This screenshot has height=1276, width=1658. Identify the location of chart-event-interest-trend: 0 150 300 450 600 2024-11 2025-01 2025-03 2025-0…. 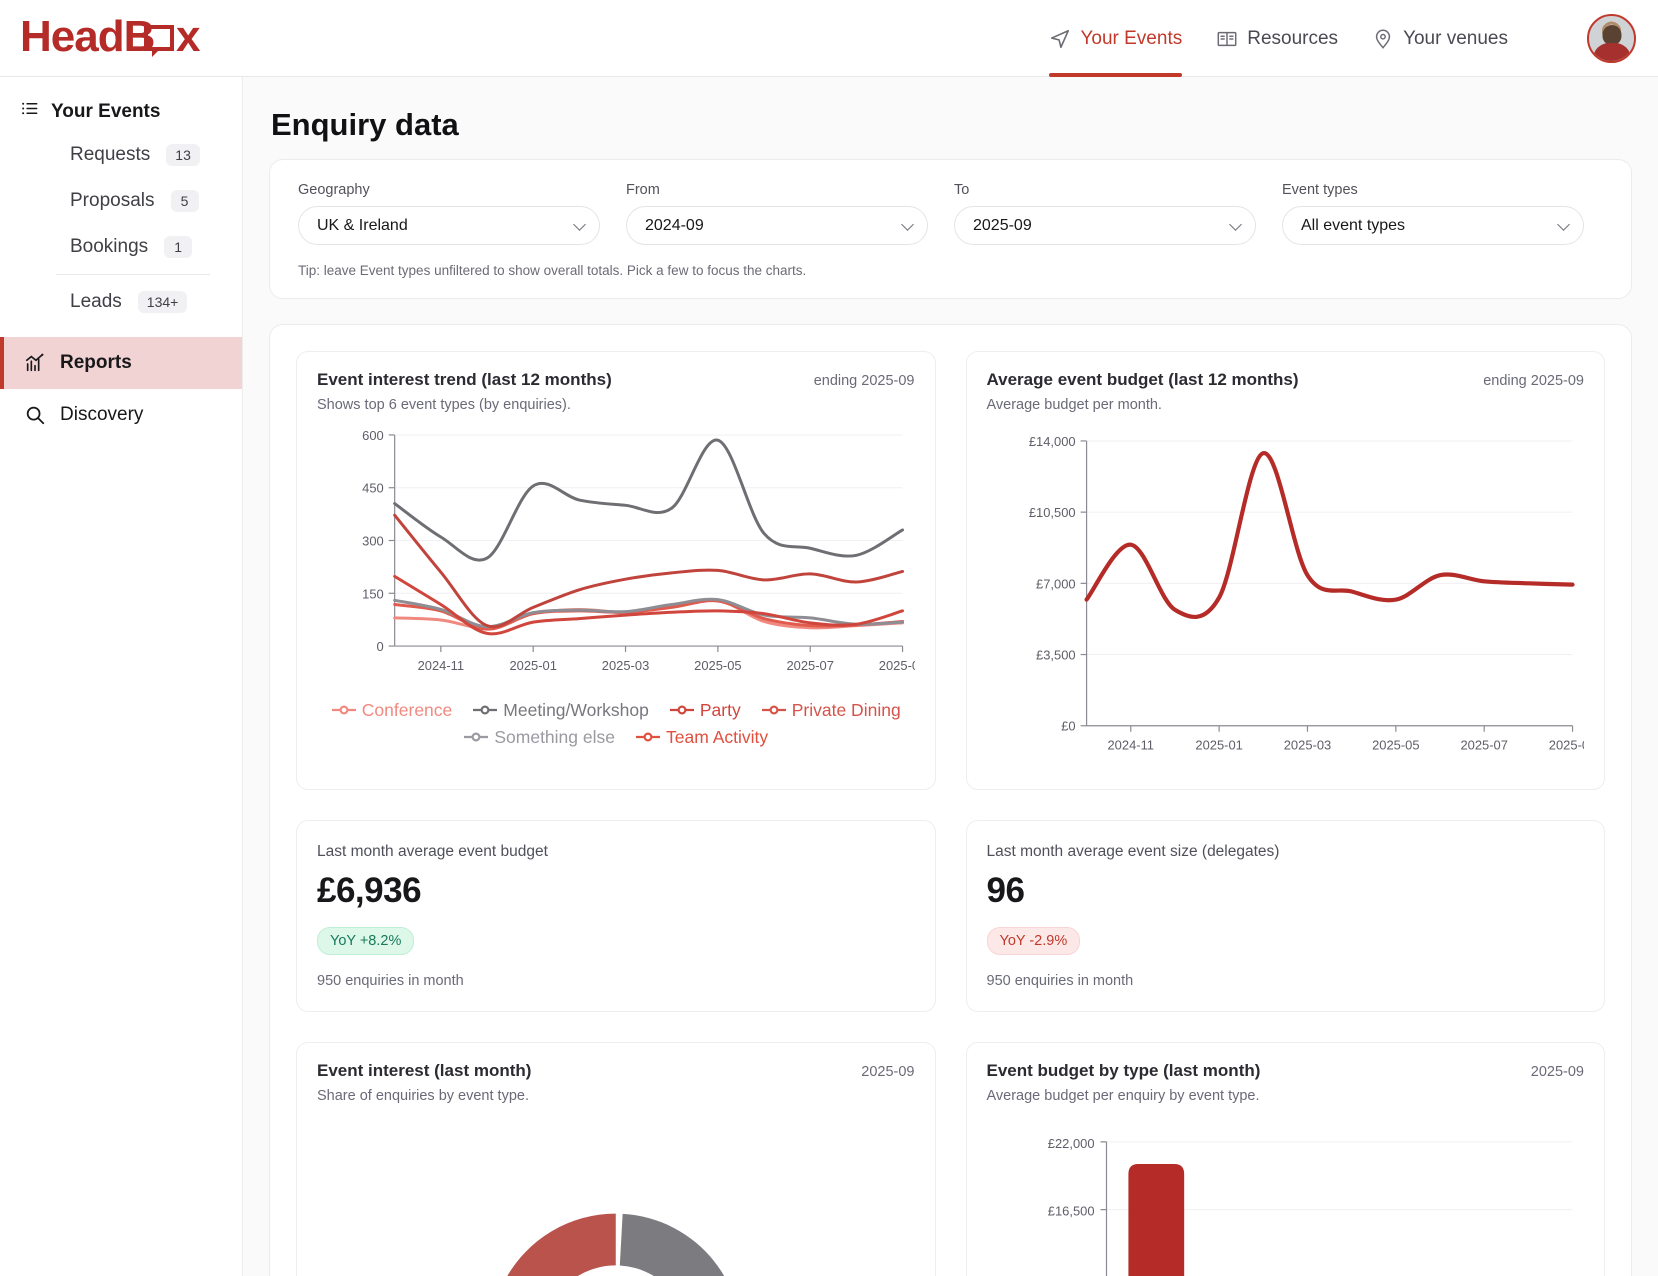
(616, 555).